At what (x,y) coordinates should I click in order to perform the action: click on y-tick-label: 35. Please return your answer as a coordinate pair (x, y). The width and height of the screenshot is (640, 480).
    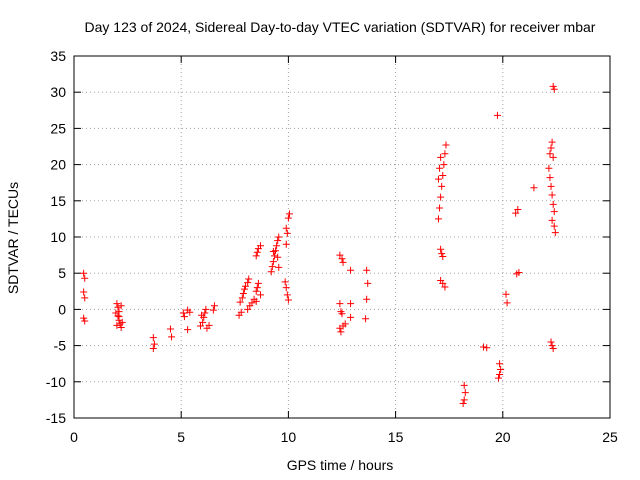
    Looking at the image, I should click on (58, 56).